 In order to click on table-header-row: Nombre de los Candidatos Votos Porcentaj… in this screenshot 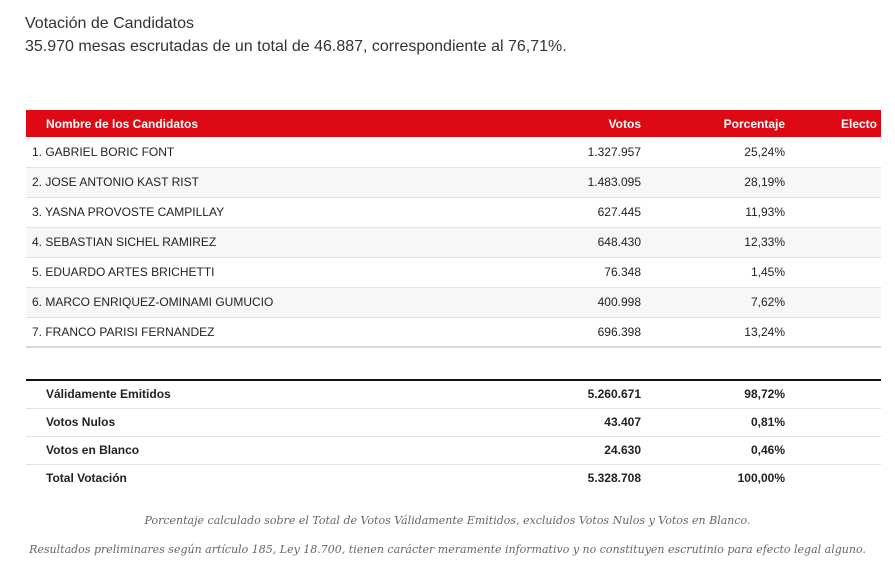, I will do `click(453, 123)`.